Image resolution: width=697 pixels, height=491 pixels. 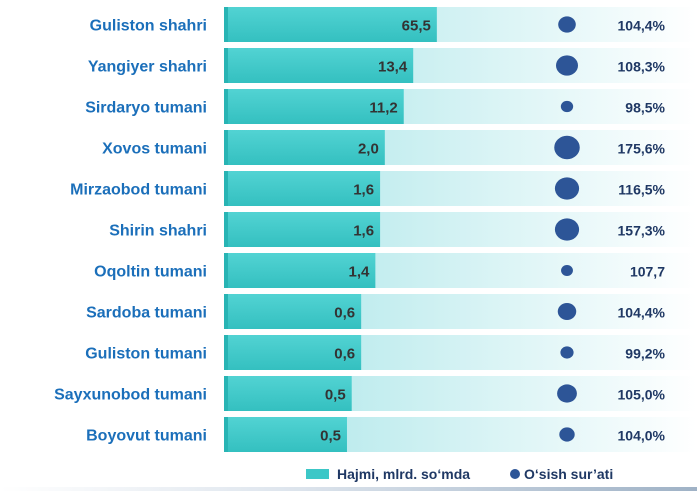 I want to click on category-label: Guliston shahri, so click(x=148, y=26).